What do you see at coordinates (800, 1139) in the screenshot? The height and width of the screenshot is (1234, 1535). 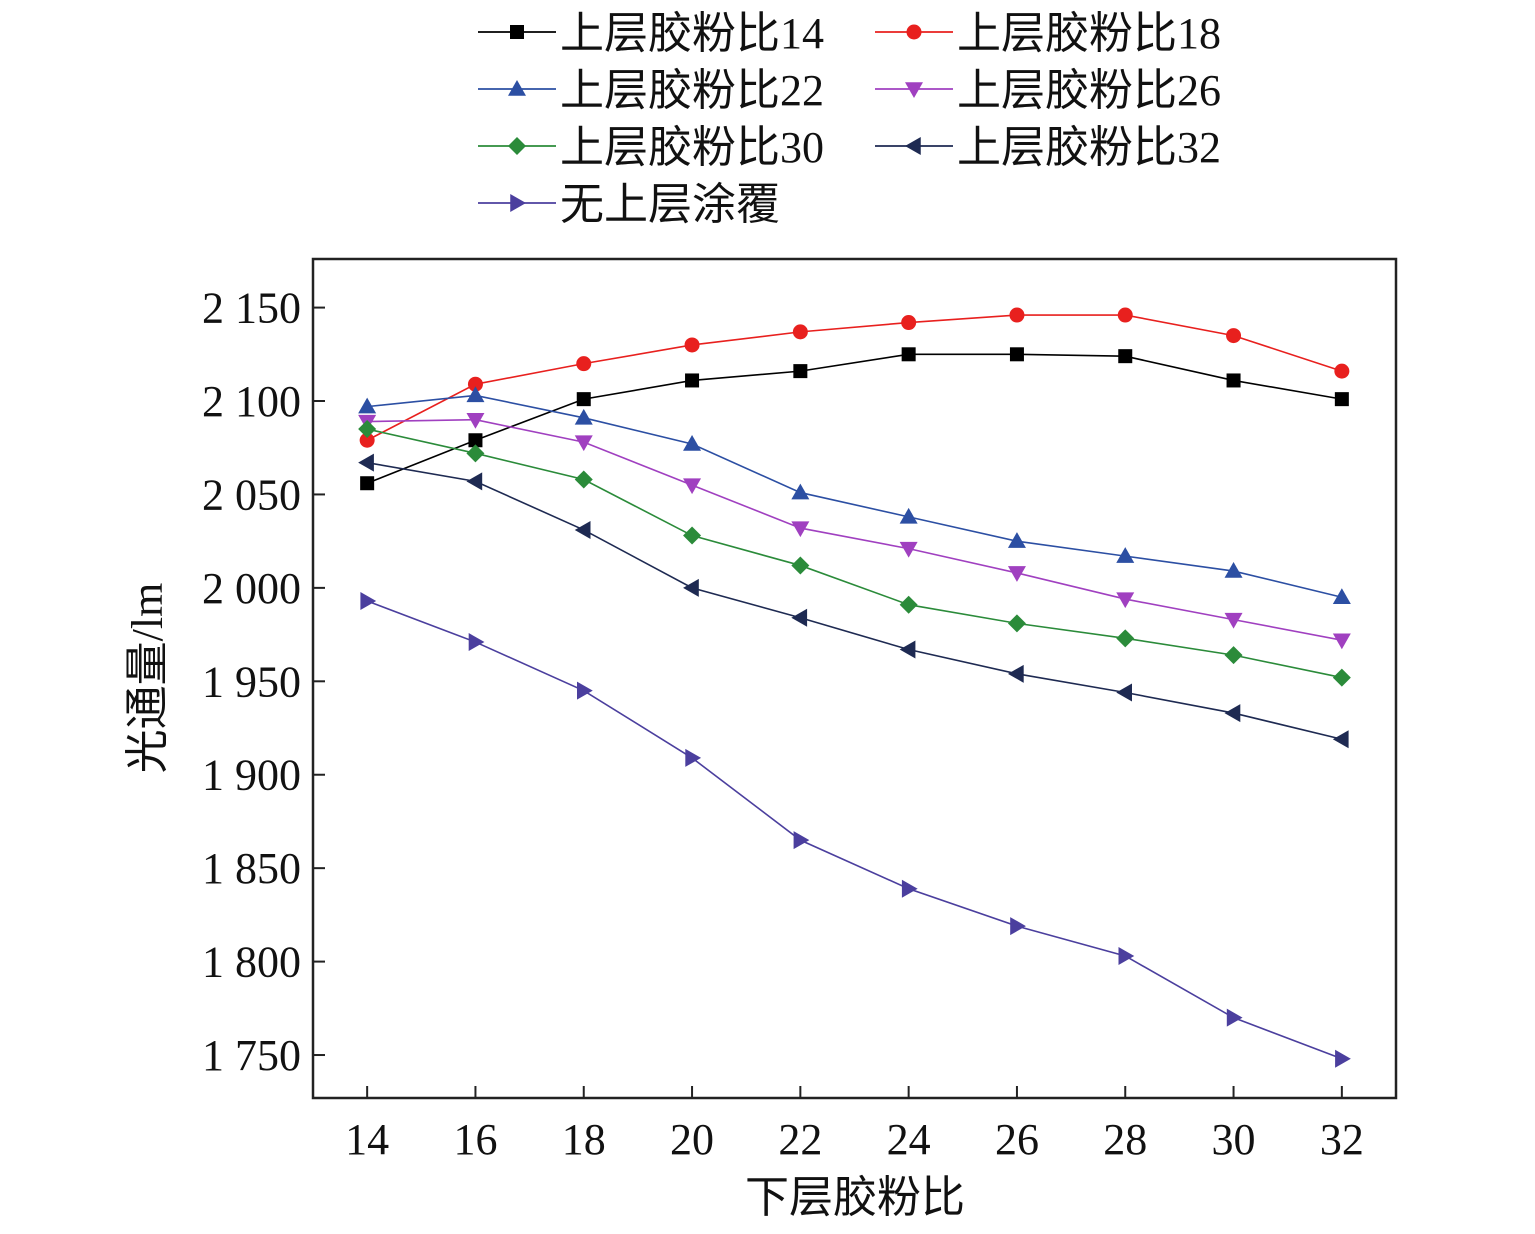 I see `x-tick-label: 22` at bounding box center [800, 1139].